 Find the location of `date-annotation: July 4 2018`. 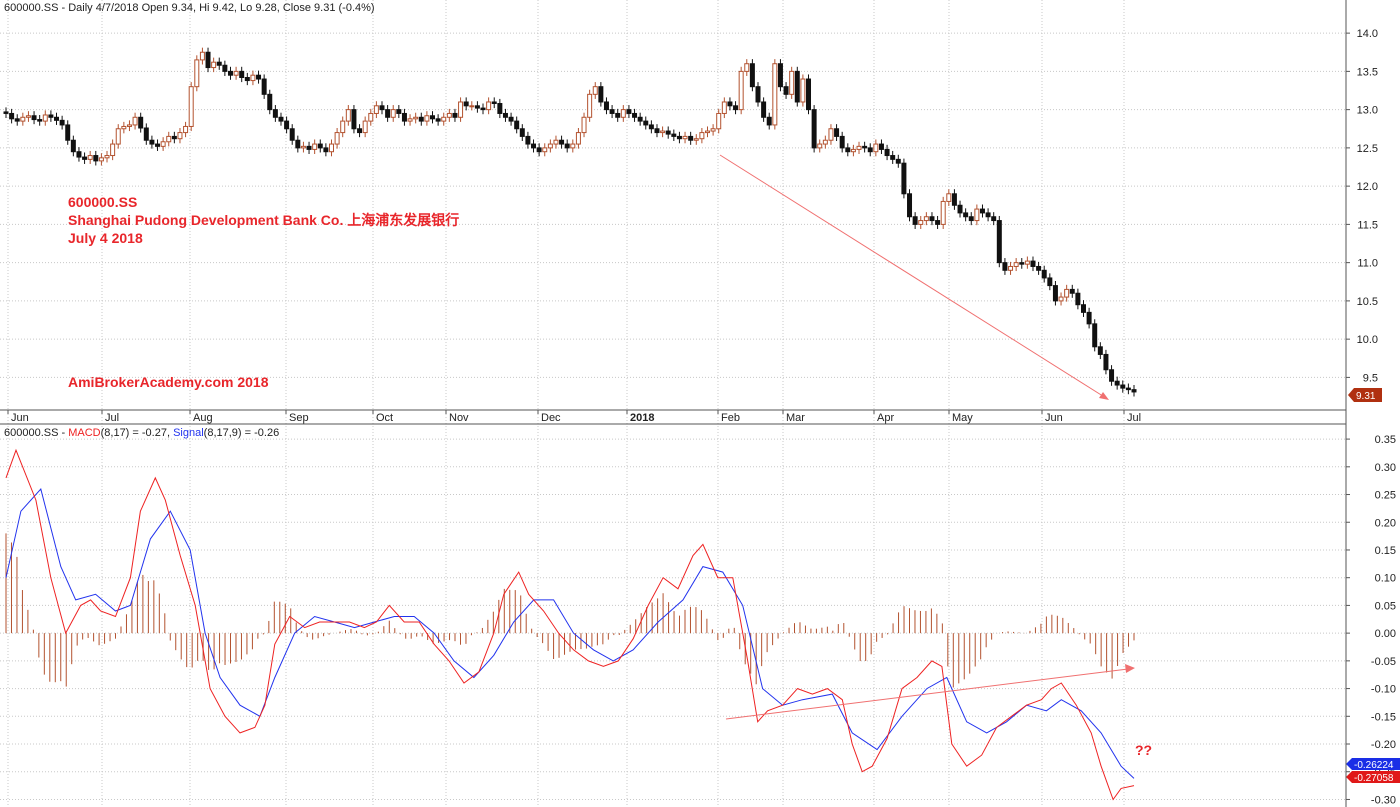

date-annotation: July 4 2018 is located at coordinates (105, 238).